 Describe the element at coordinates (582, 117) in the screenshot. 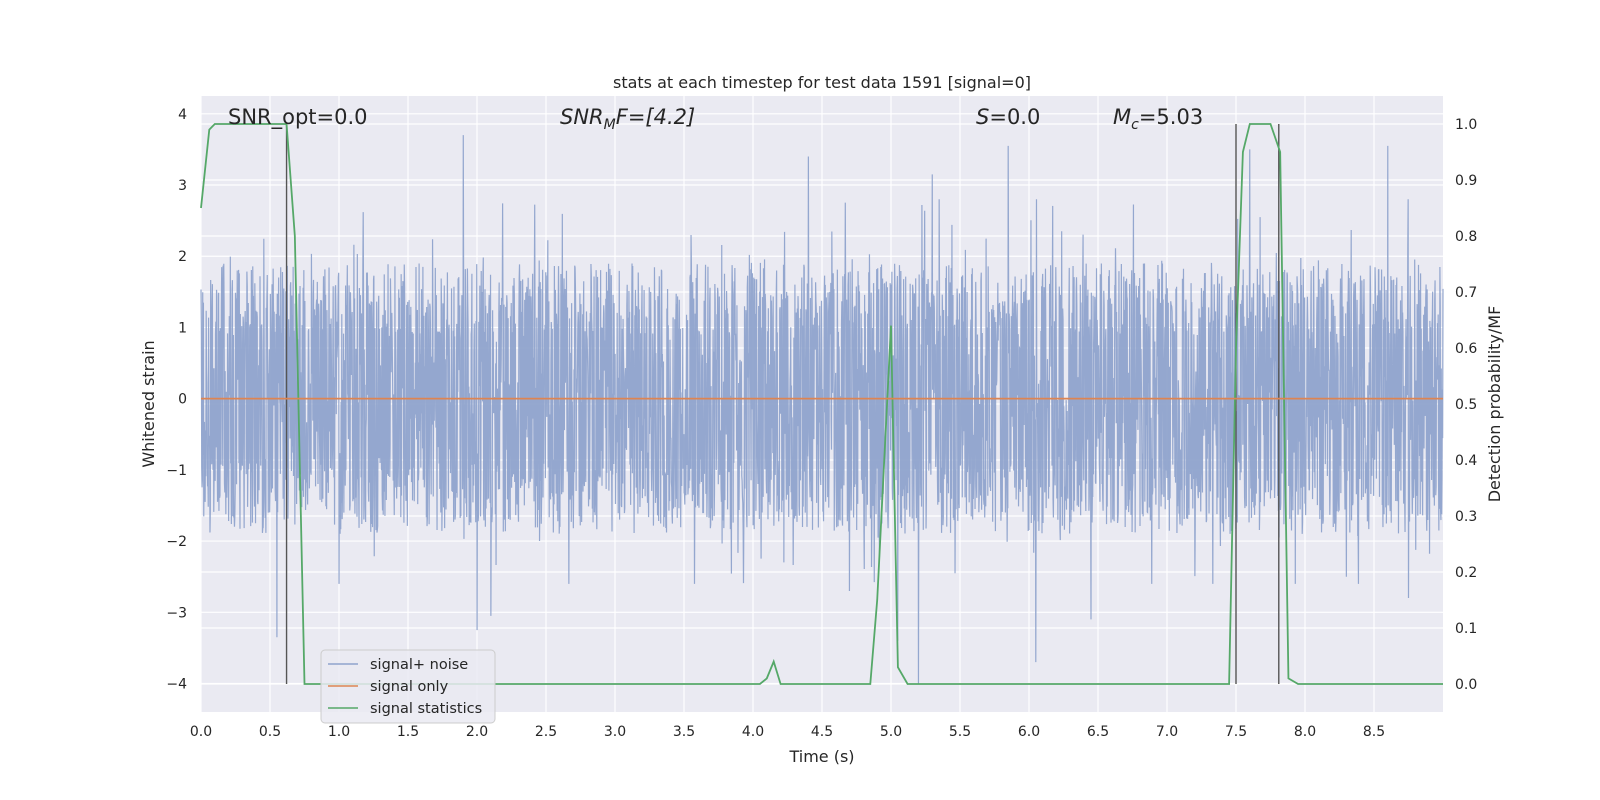

I see `annotation-snr-mf-base: SNR` at that location.